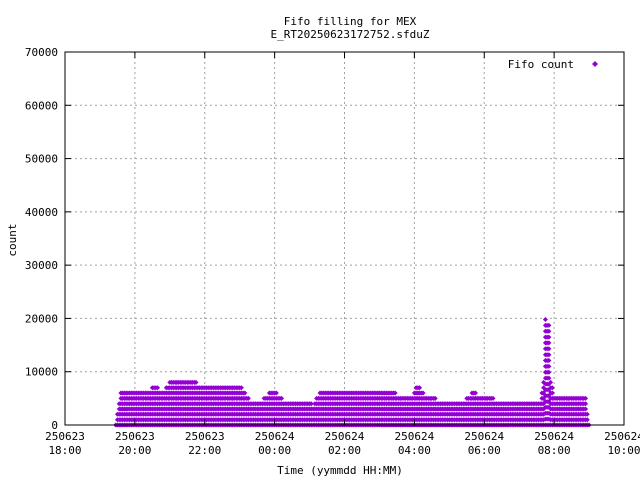 The width and height of the screenshot is (640, 480). What do you see at coordinates (41, 212) in the screenshot?
I see `y-tick-label: 40000` at bounding box center [41, 212].